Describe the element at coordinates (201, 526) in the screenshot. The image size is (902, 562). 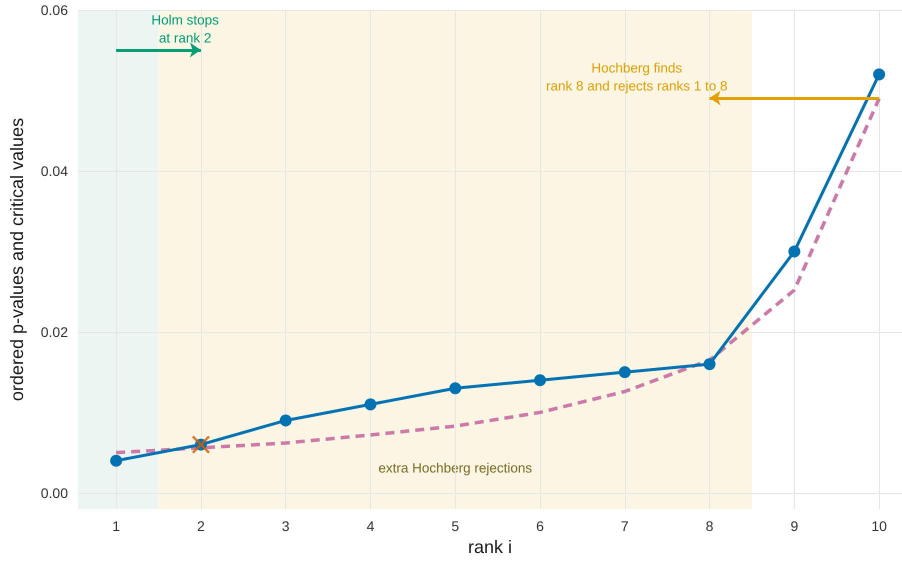
I see `x-tick-label: 2` at that location.